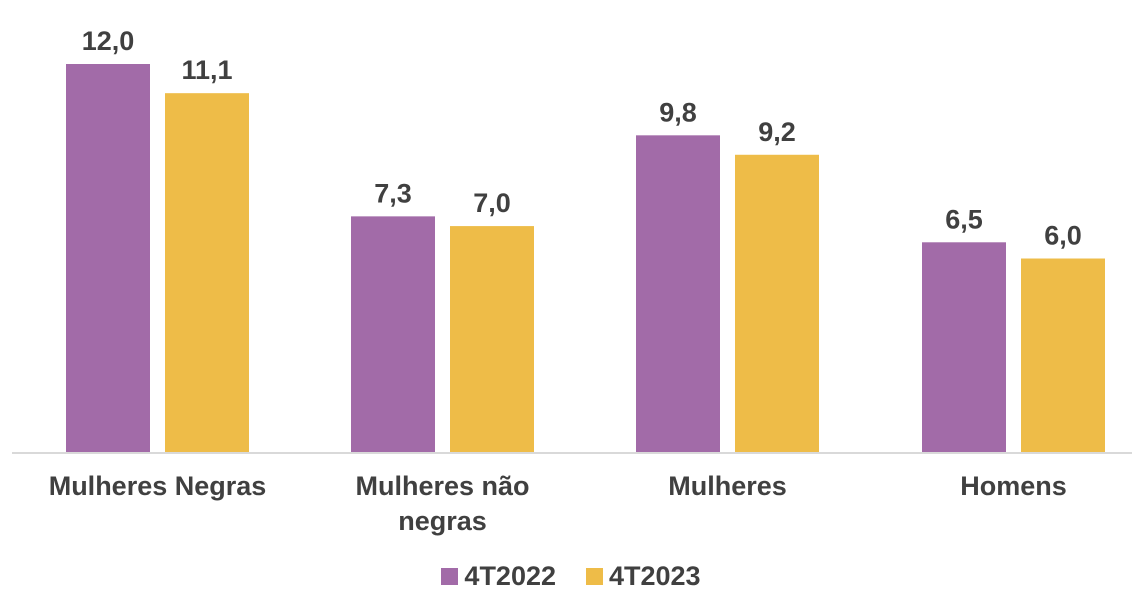 The width and height of the screenshot is (1142, 592). I want to click on data-label-4t2022-1: 7,3, so click(393, 193).